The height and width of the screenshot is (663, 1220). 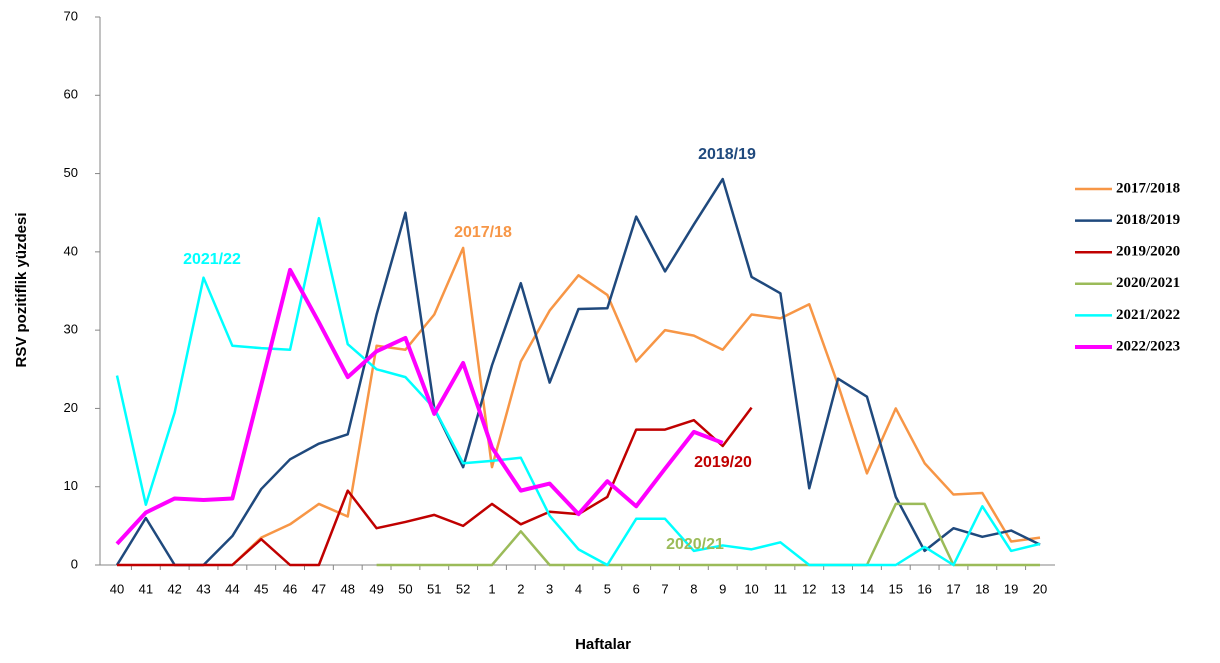 I want to click on x-tick-label: 19, so click(x=1011, y=588).